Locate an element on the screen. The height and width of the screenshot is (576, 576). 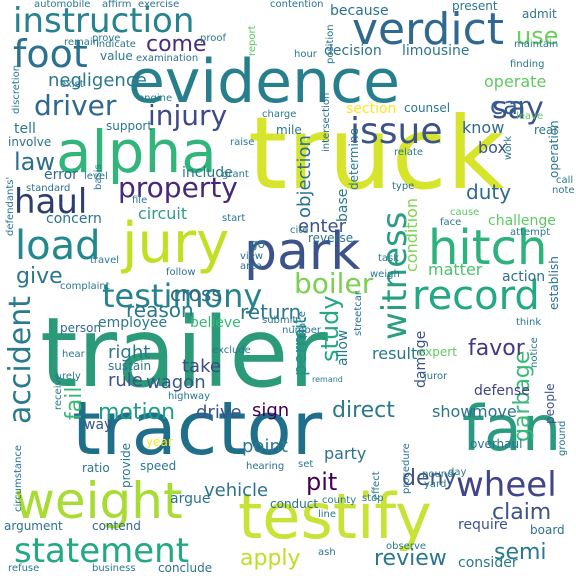
word-fan: fan is located at coordinates (512, 428).